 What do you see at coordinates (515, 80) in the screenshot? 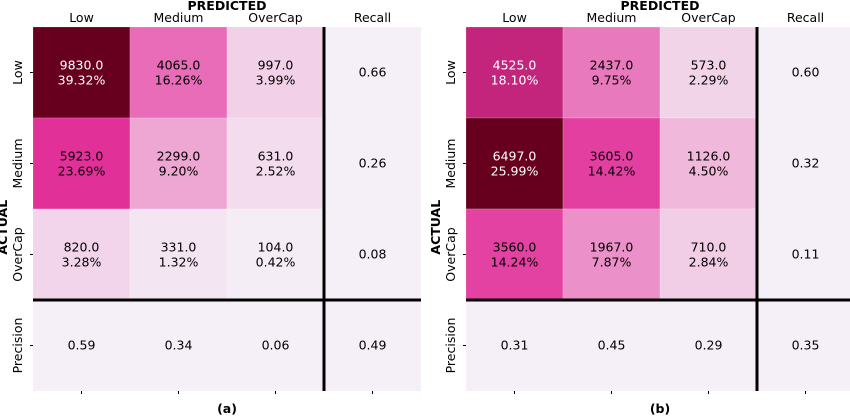
I see `cell-percent: 18.10%` at bounding box center [515, 80].